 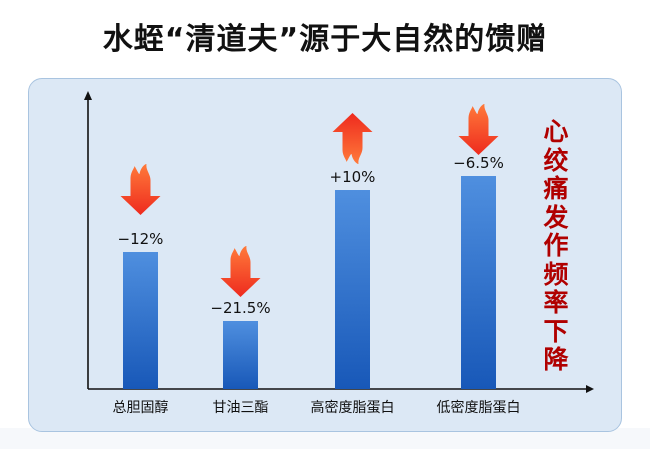 I want to click on y-axis-arrow, so click(x=88, y=95).